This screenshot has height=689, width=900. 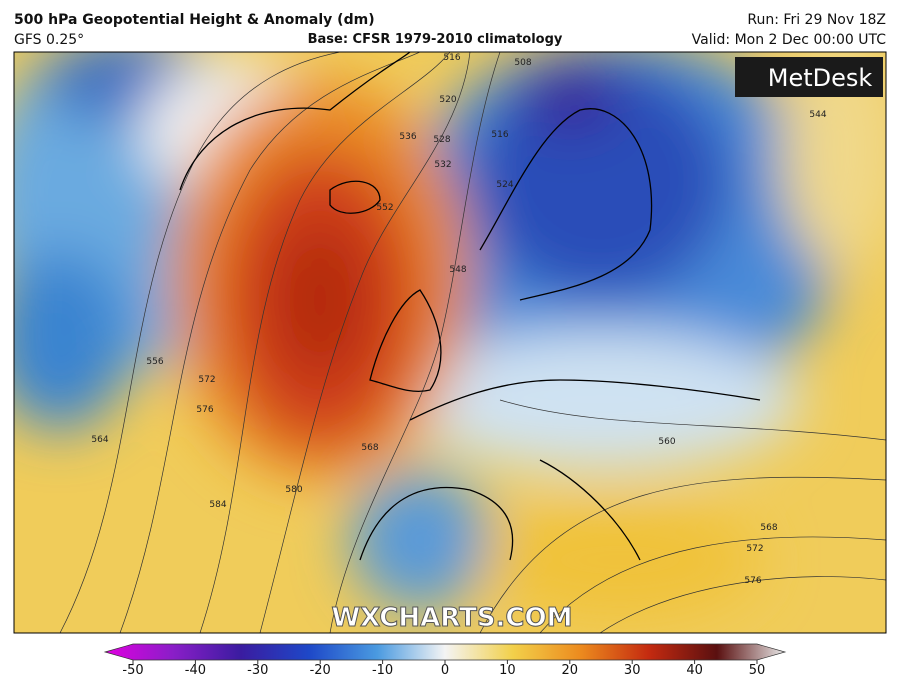 I want to click on logo: MetDesk, so click(x=820, y=78).